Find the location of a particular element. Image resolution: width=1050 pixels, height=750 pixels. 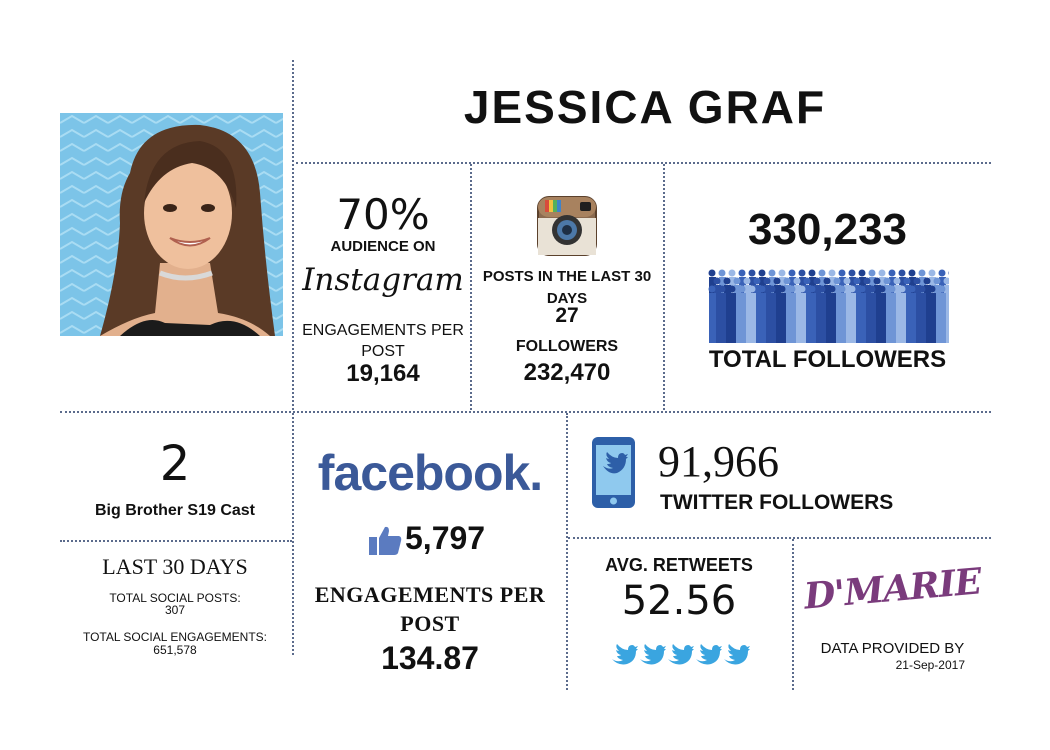

divider-vertical-top is located at coordinates (293, 235).